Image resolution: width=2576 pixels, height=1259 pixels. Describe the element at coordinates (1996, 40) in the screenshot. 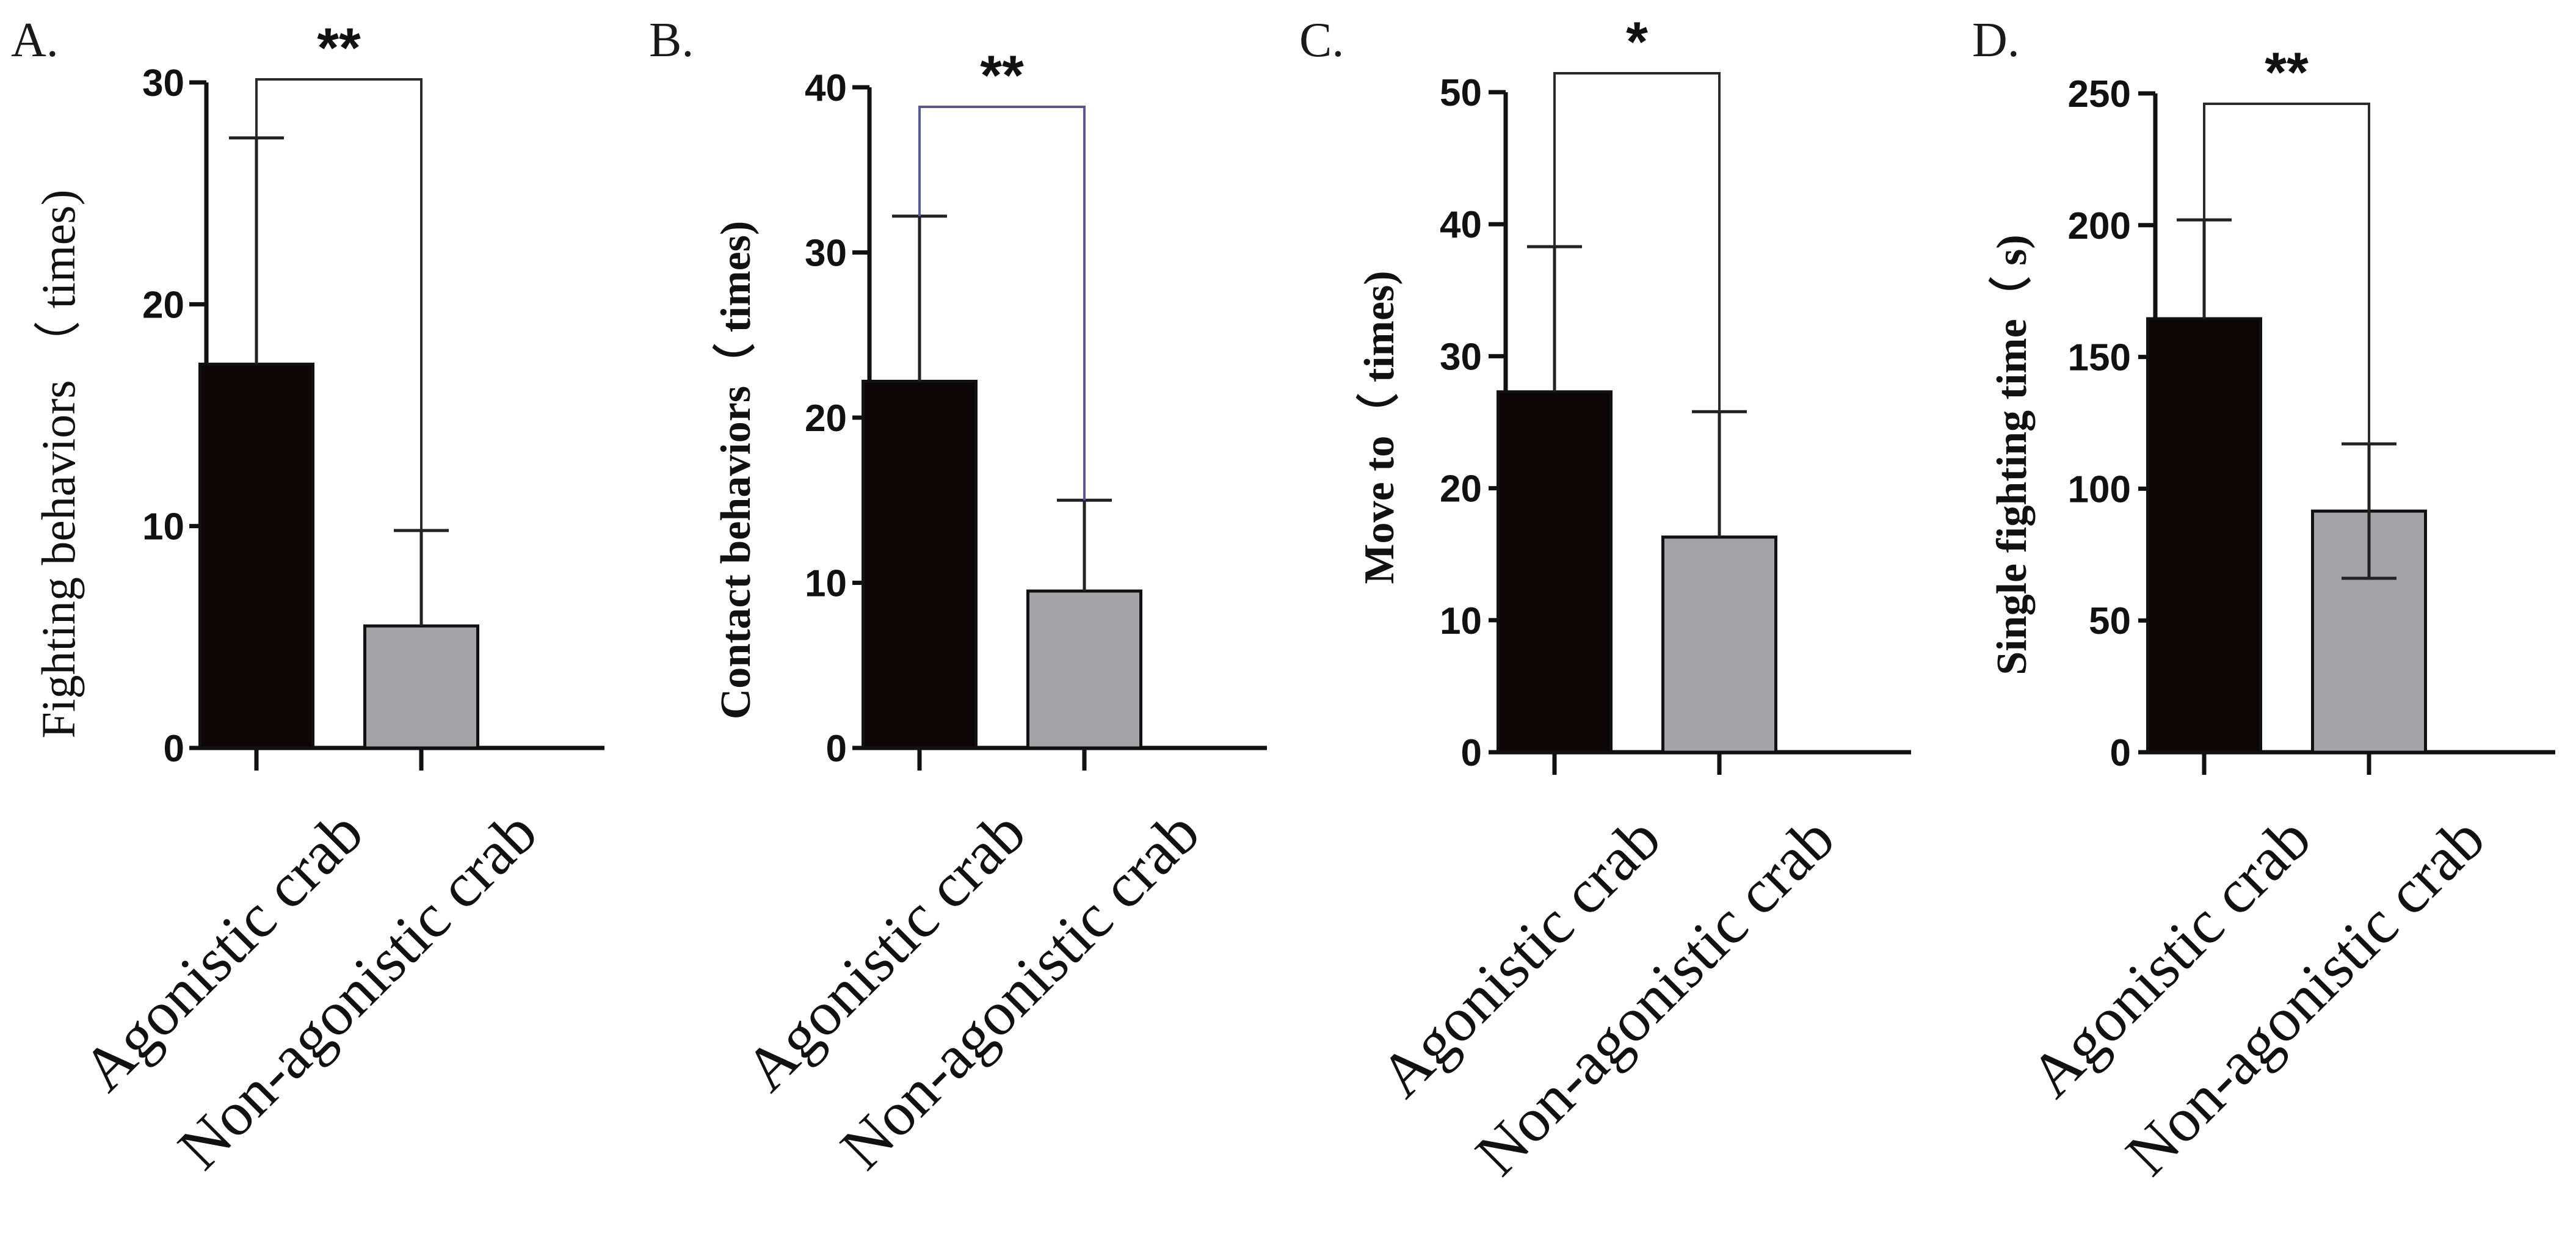

I see `panel-letter: D.` at that location.